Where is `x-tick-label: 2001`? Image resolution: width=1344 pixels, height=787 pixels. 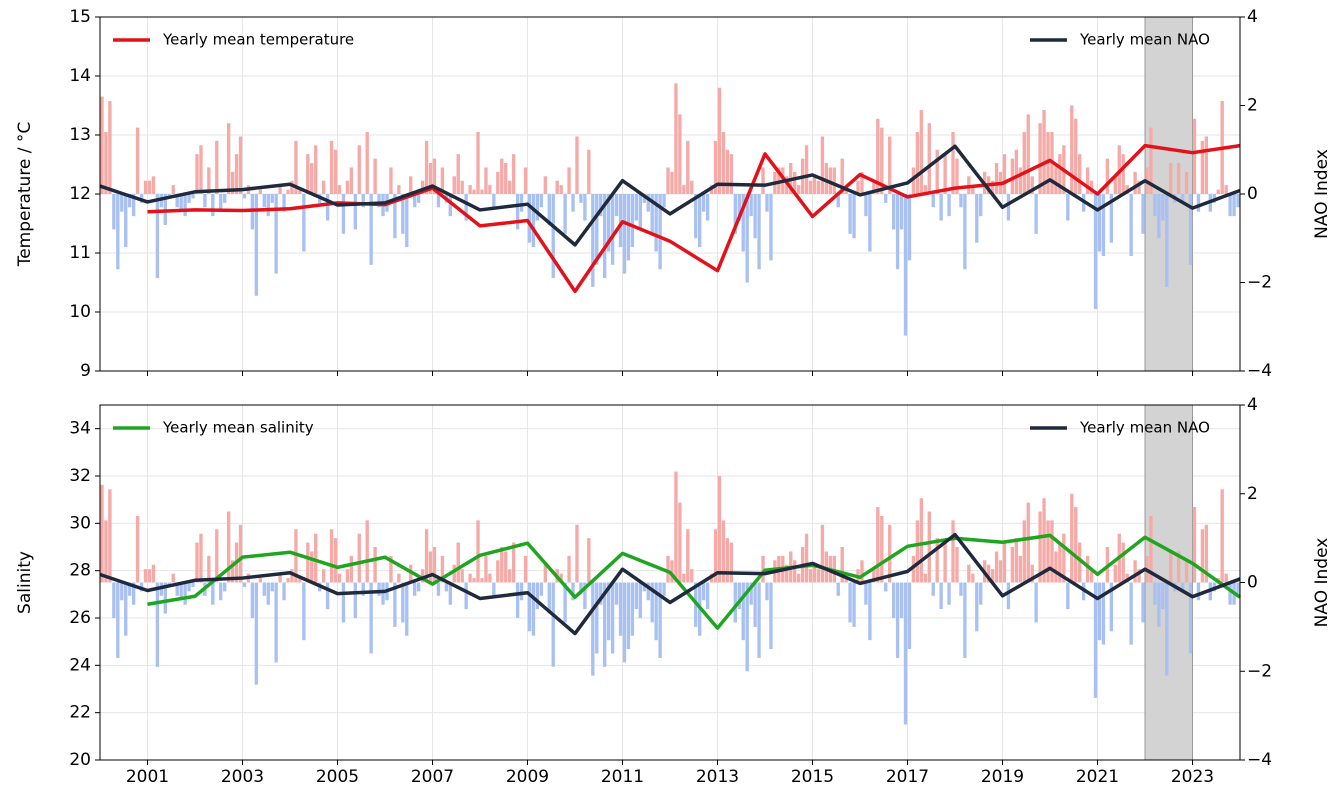 x-tick-label: 2001 is located at coordinates (147, 777).